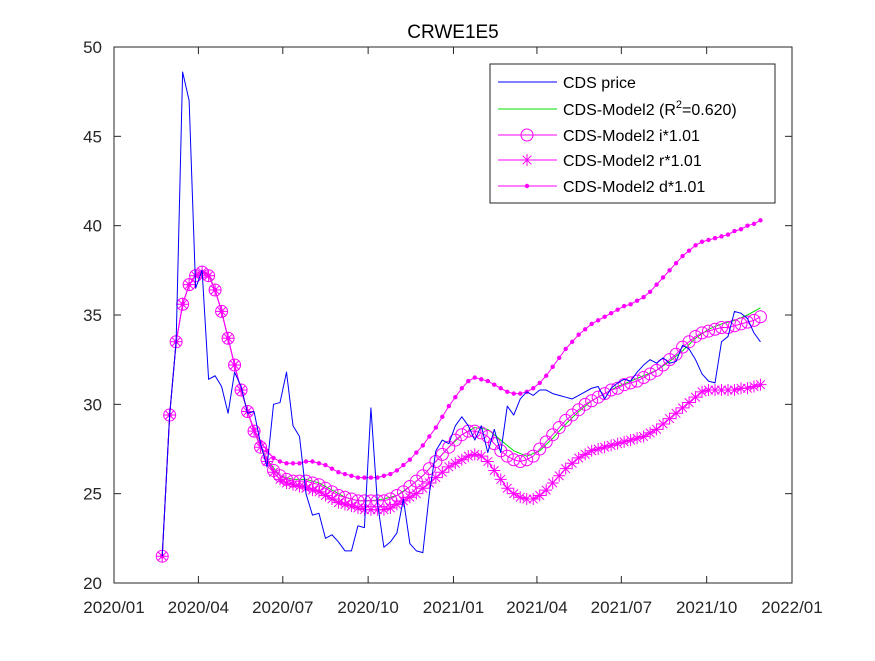 Image resolution: width=875 pixels, height=661 pixels. What do you see at coordinates (92, 315) in the screenshot?
I see `y-tick-label: 35` at bounding box center [92, 315].